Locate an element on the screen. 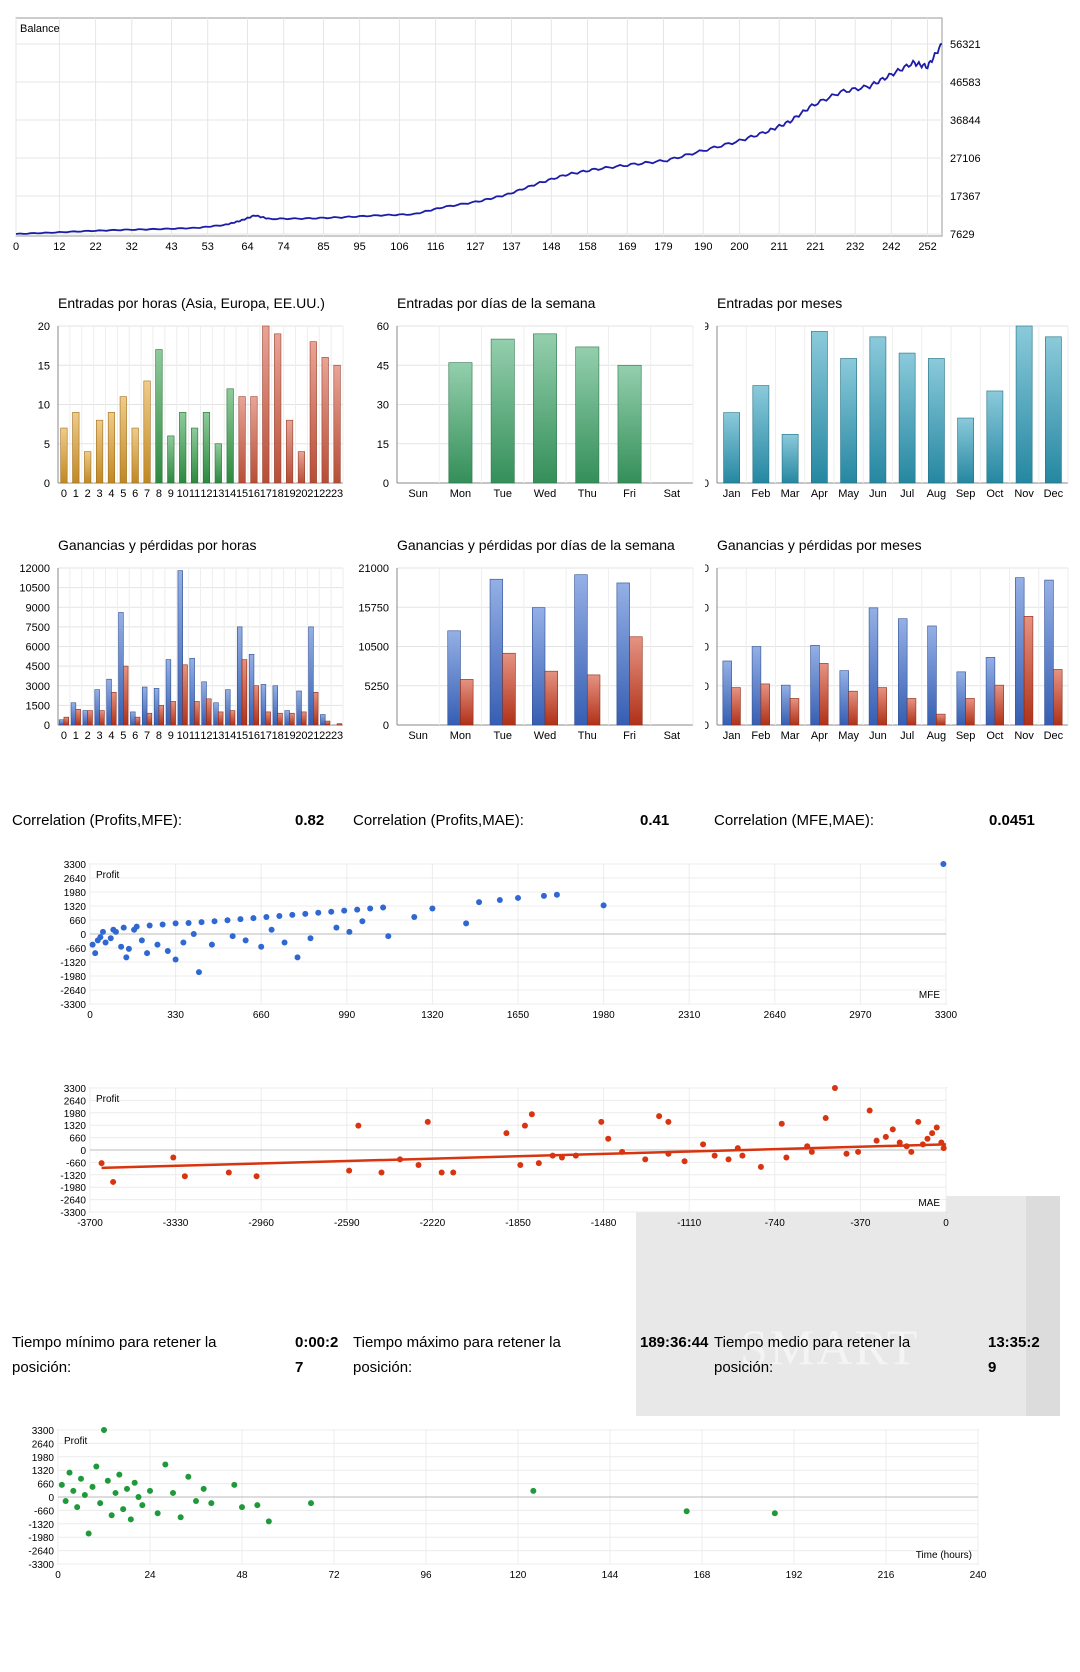 This screenshot has width=1080, height=1672. watermark-text: SMART is located at coordinates (830, 1347).